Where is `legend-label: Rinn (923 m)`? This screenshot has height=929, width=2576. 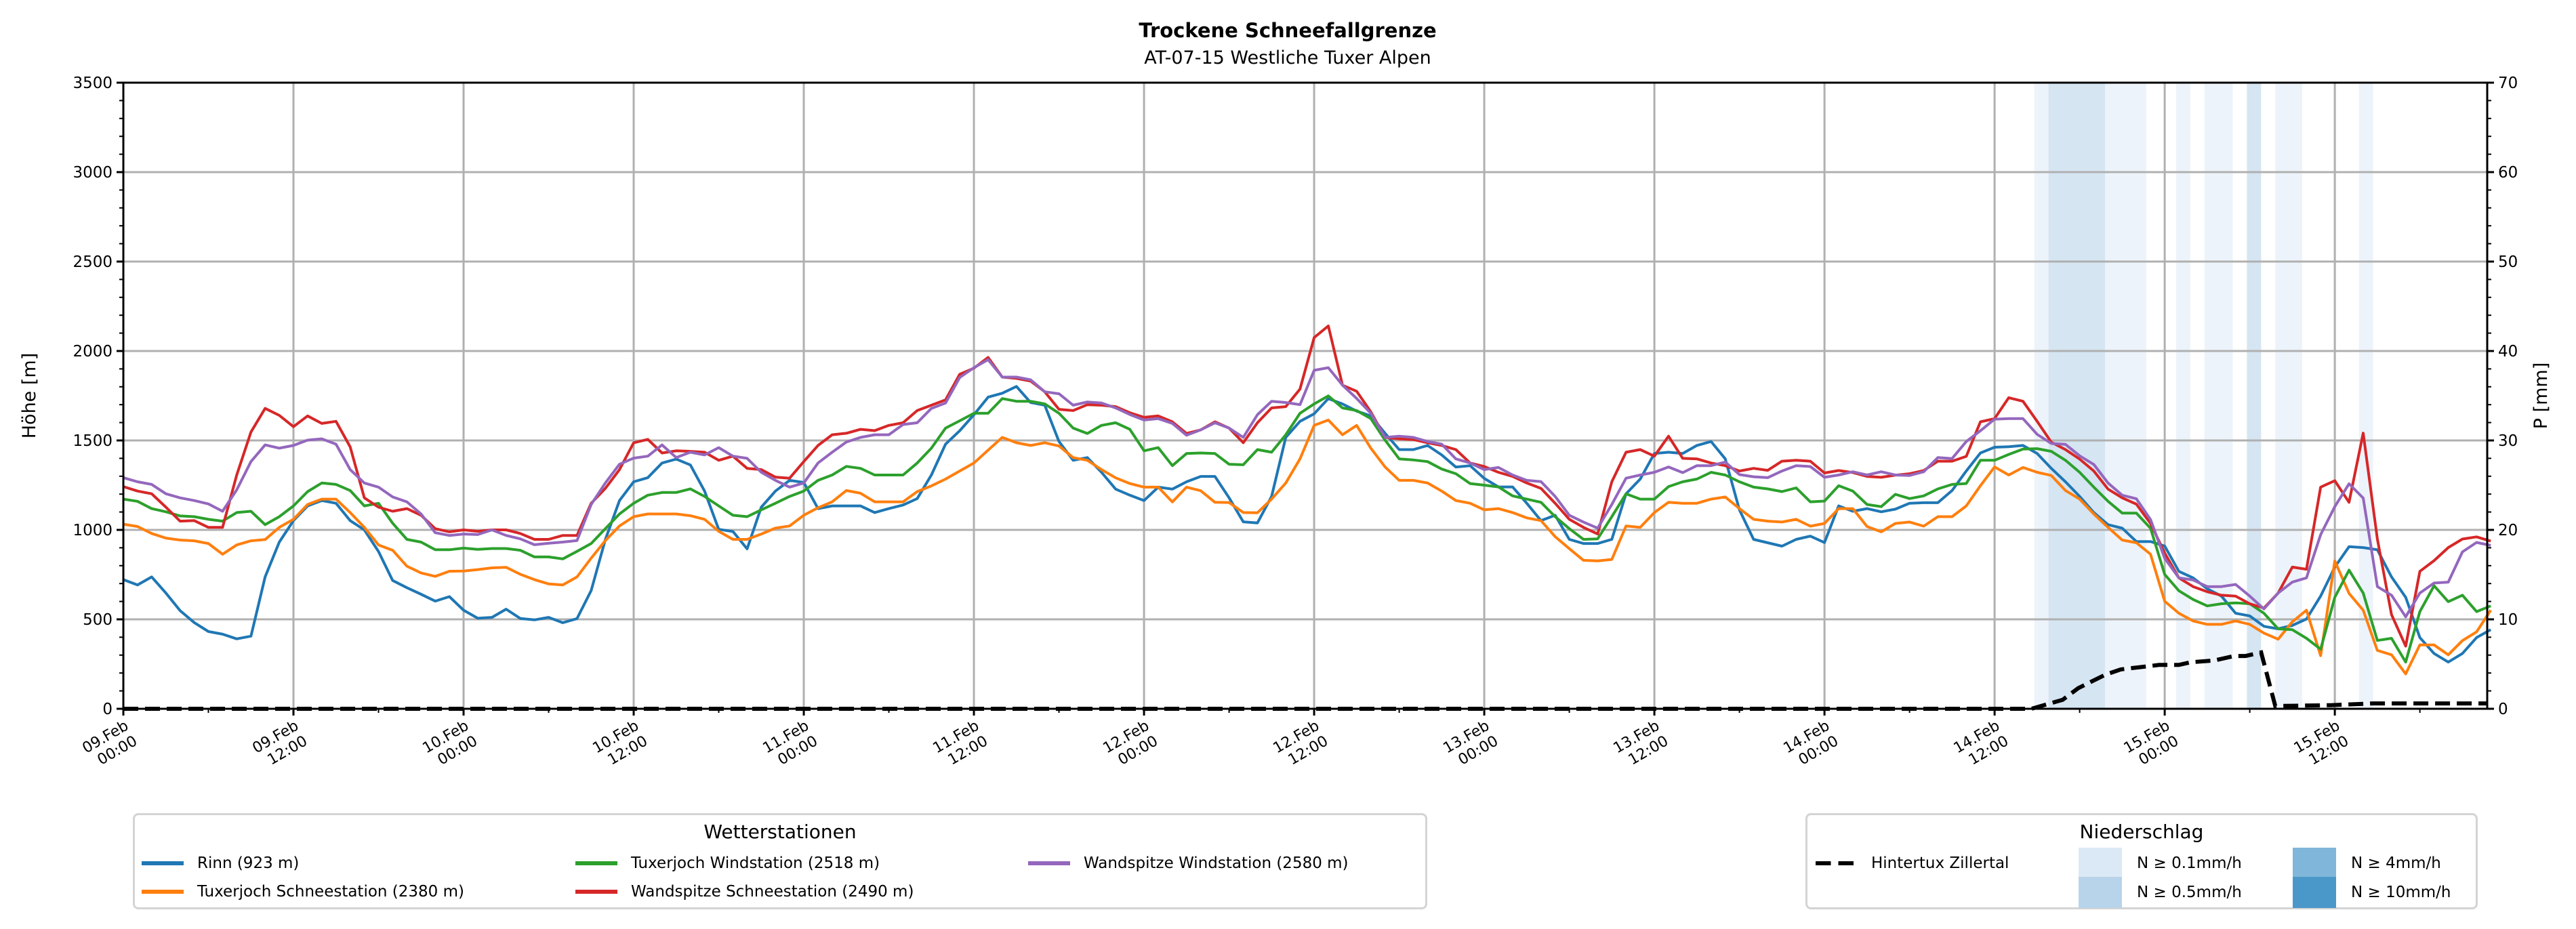
legend-label: Rinn (923 m) is located at coordinates (249, 863).